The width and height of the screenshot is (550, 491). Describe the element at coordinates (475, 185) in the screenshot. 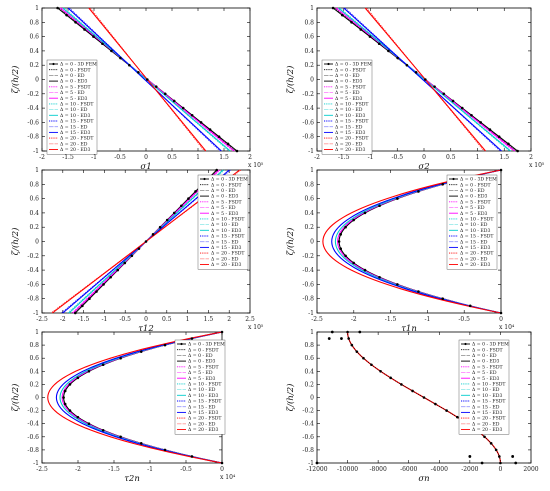

I see `legend-entry: Δ = 0 - FSDT` at that location.